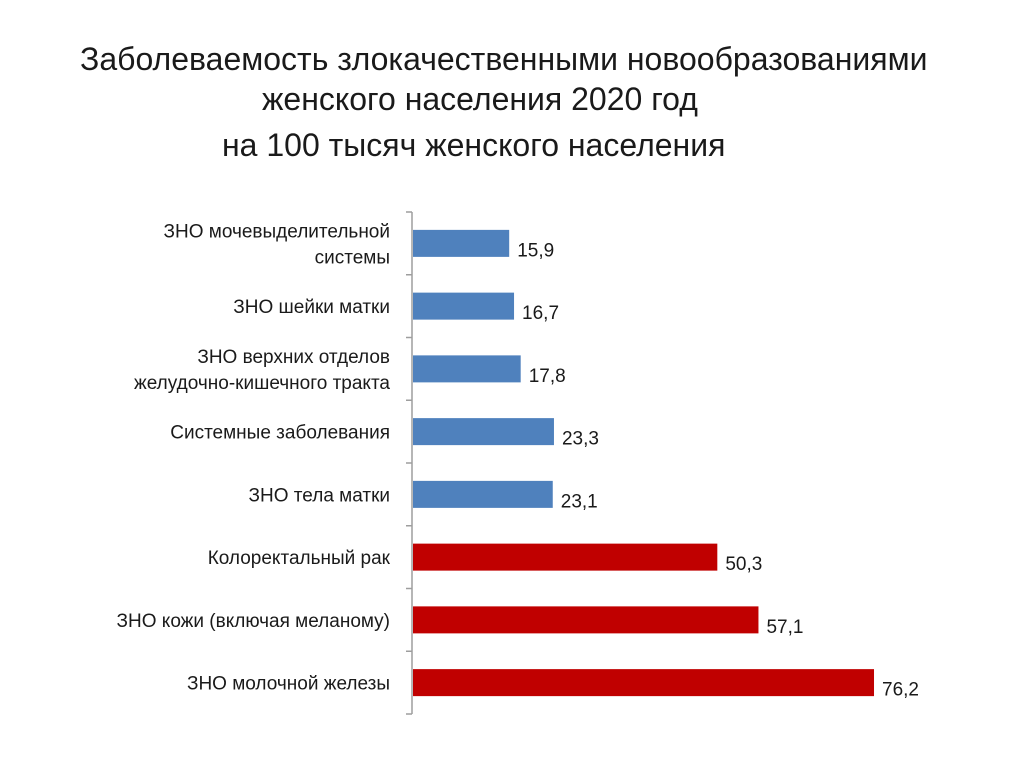 The width and height of the screenshot is (1024, 767). What do you see at coordinates (535, 250) in the screenshot?
I see `data-label: 15,9` at bounding box center [535, 250].